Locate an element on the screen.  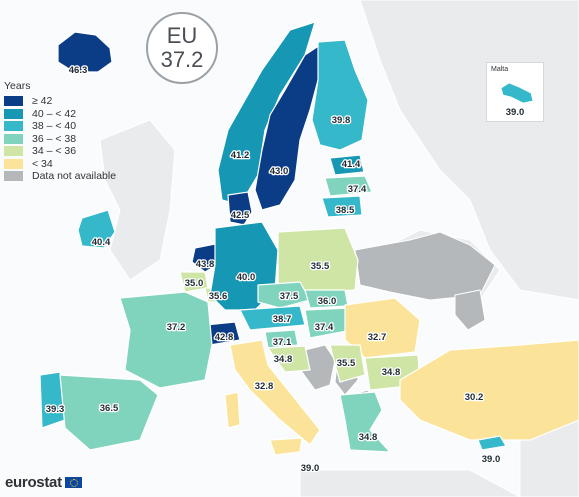
label-slovenia: 37.1 is located at coordinates (282, 342).